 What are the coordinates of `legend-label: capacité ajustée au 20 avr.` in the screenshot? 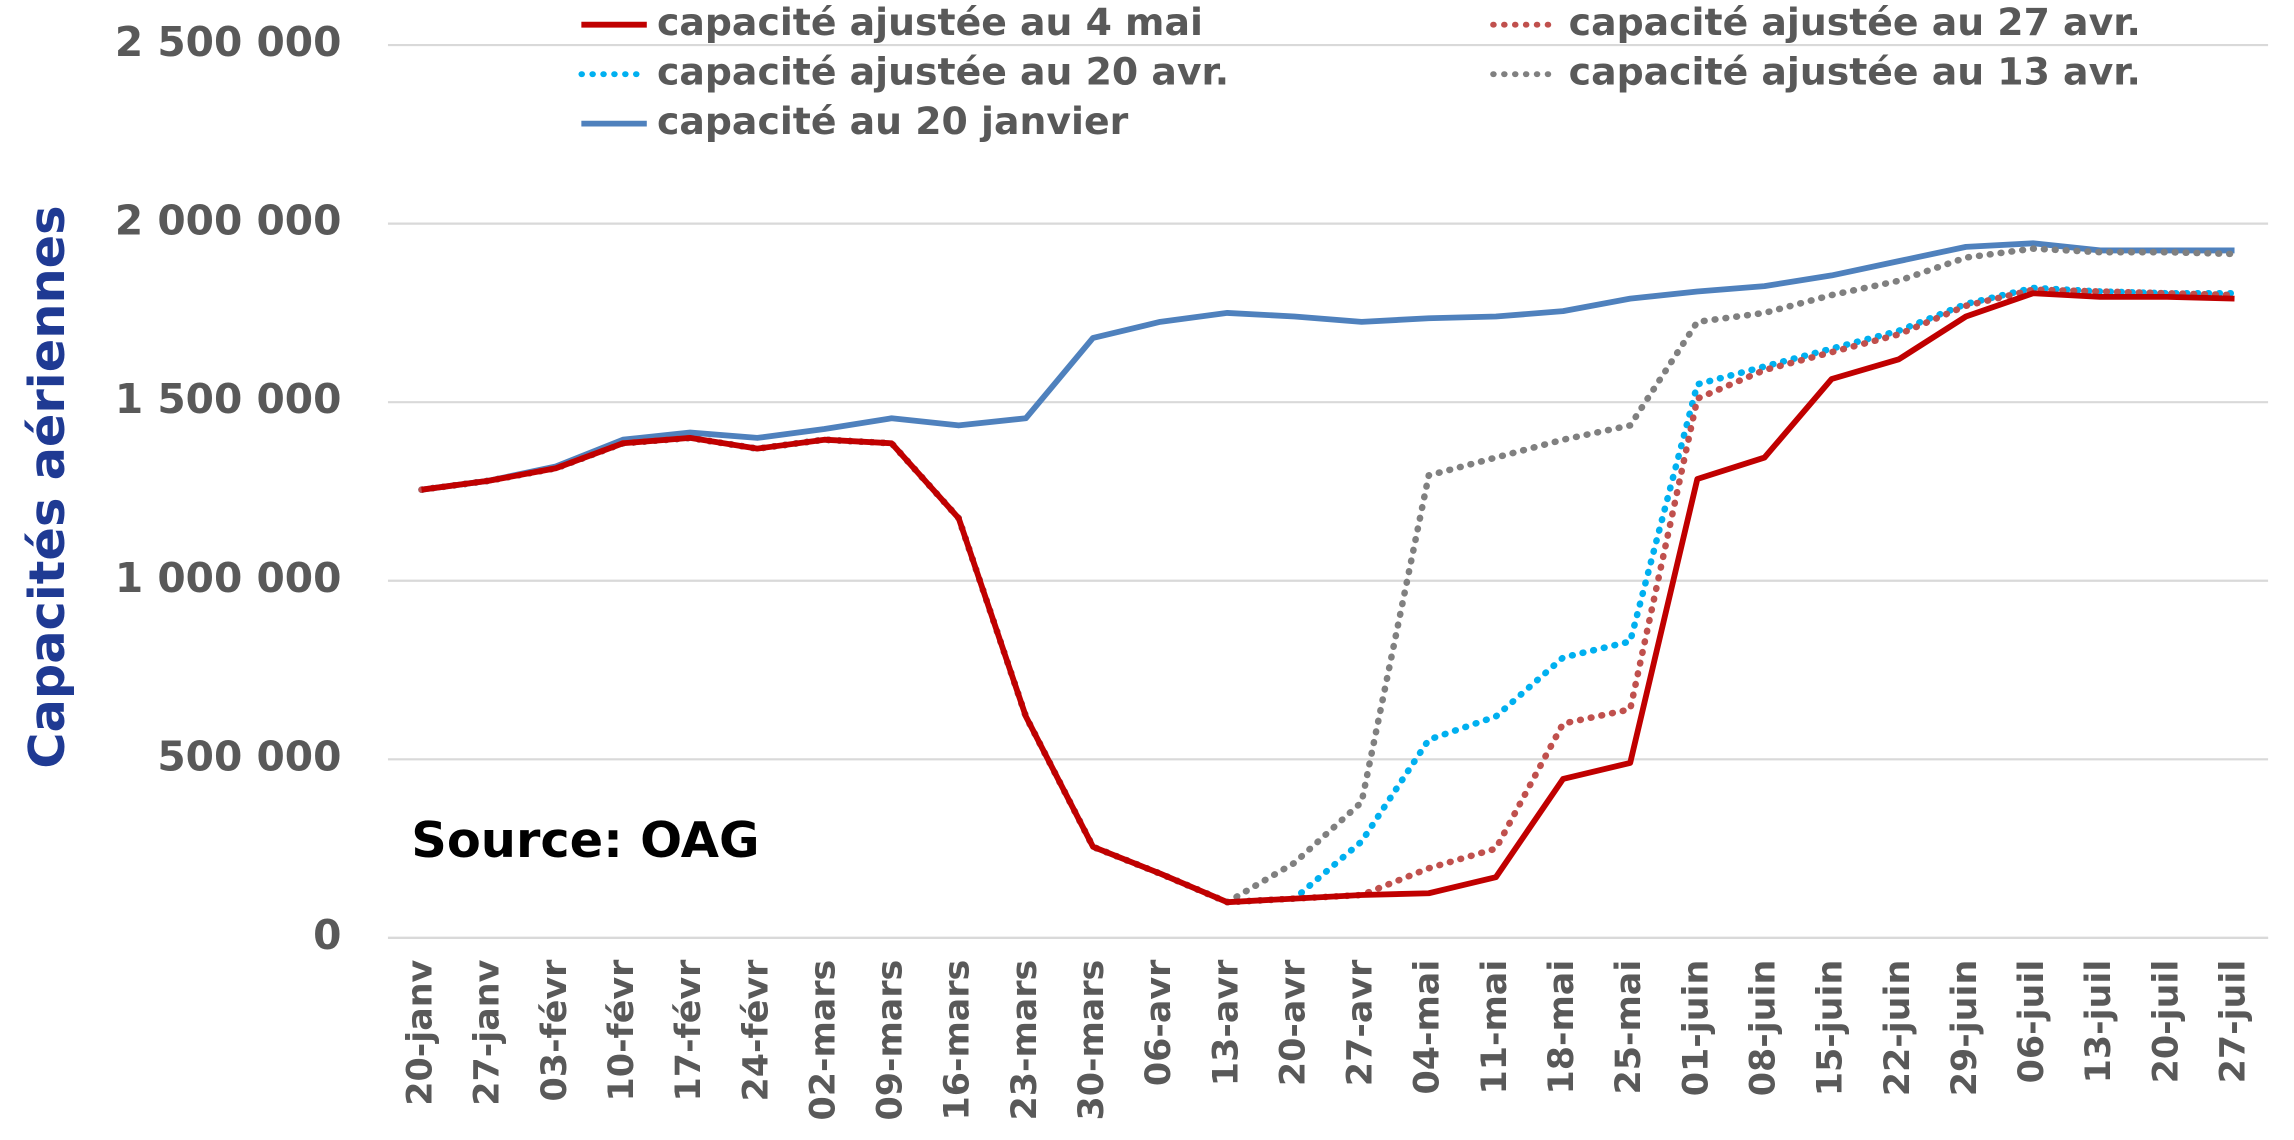 It's located at (943, 72).